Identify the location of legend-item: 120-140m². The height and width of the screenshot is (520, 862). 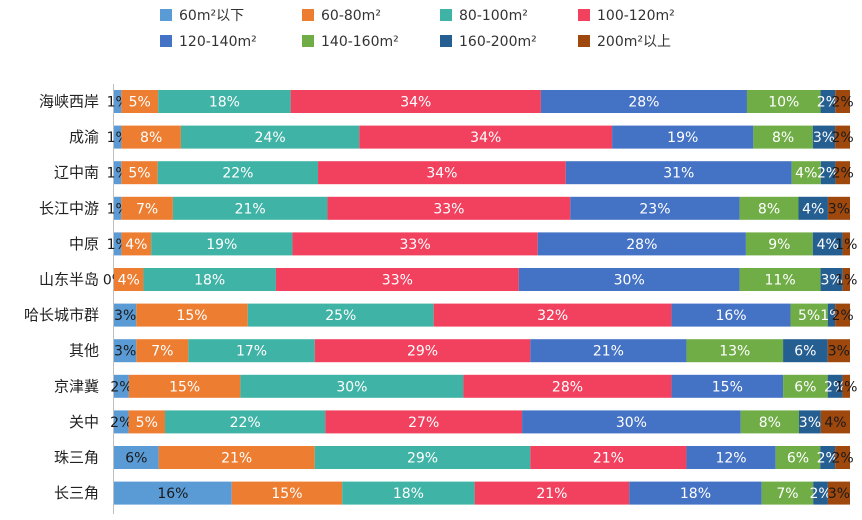
(208, 42).